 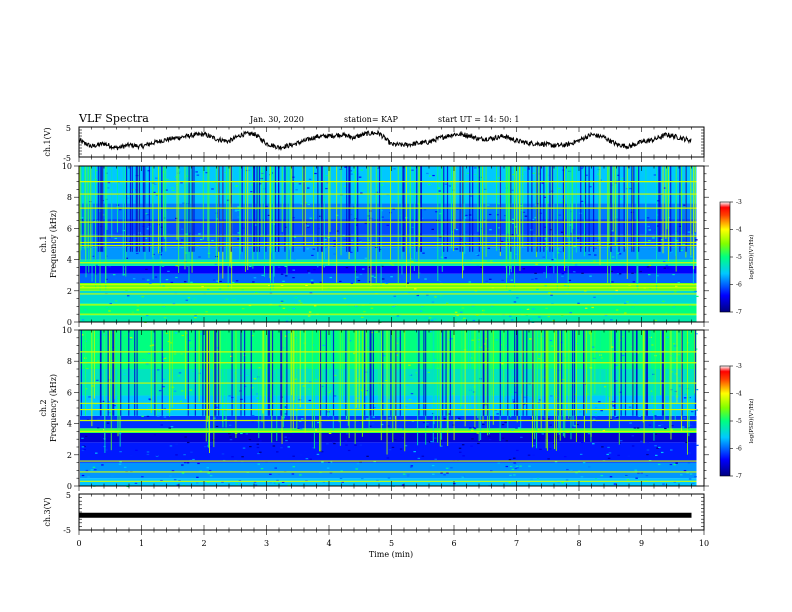 I want to click on spectrogram-band, so click(x=388, y=227).